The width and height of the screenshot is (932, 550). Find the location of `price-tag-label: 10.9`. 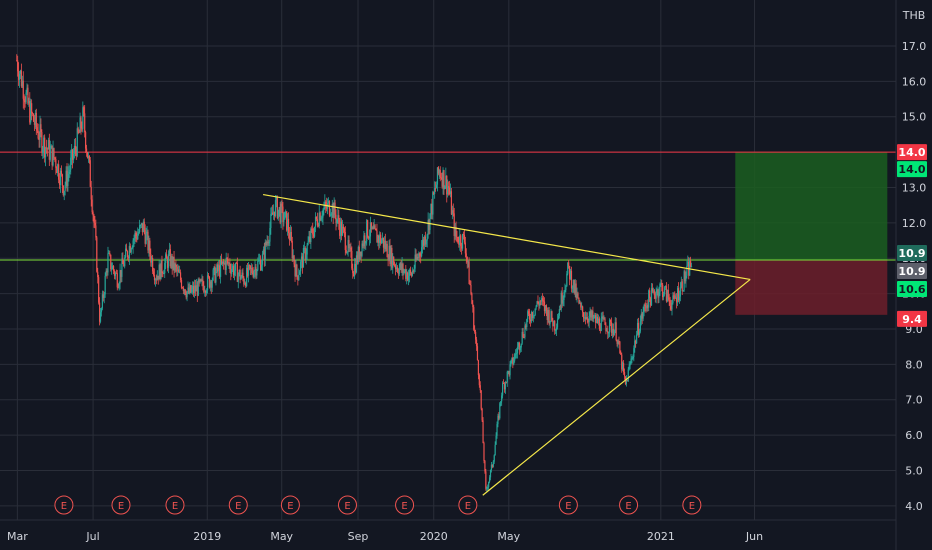

price-tag-label: 10.9 is located at coordinates (911, 253).